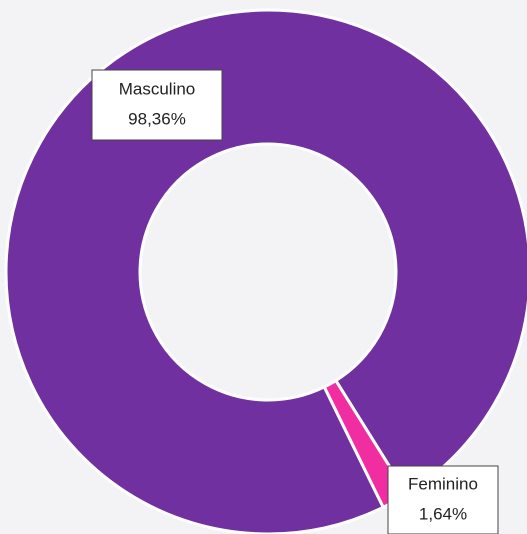  What do you see at coordinates (157, 118) in the screenshot?
I see `value-label: 98,36%` at bounding box center [157, 118].